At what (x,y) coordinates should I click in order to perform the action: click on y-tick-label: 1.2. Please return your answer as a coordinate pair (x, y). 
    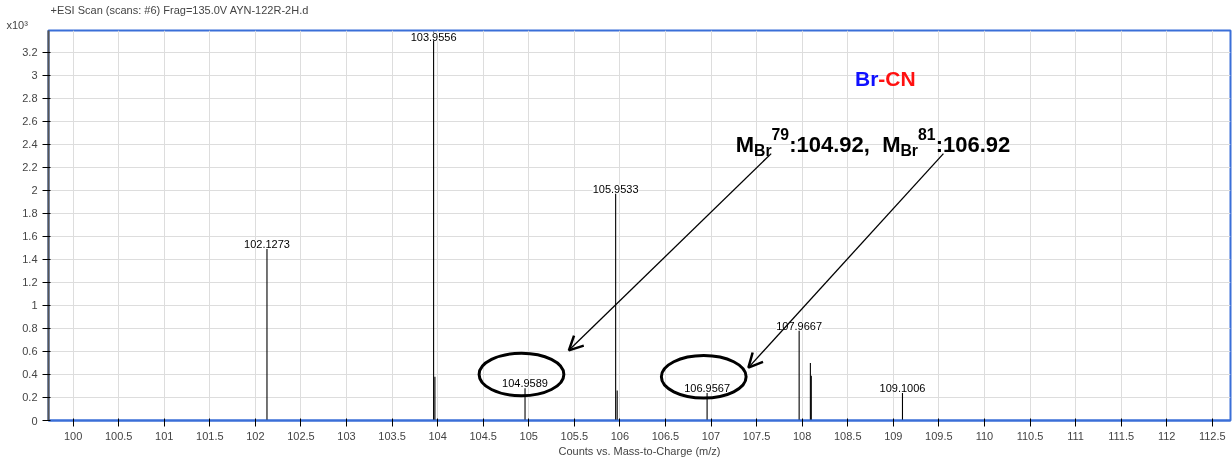
    Looking at the image, I should click on (30, 282).